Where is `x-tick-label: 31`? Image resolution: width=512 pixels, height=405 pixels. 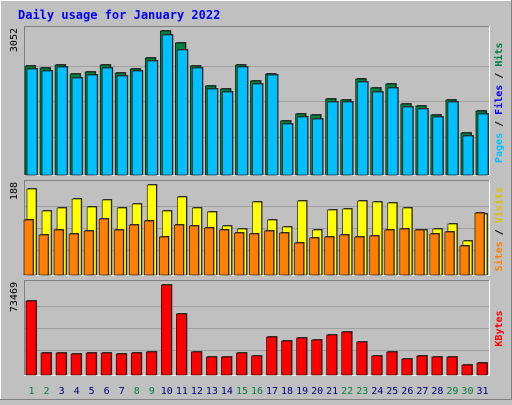
x-tick-label: 31 is located at coordinates (482, 391).